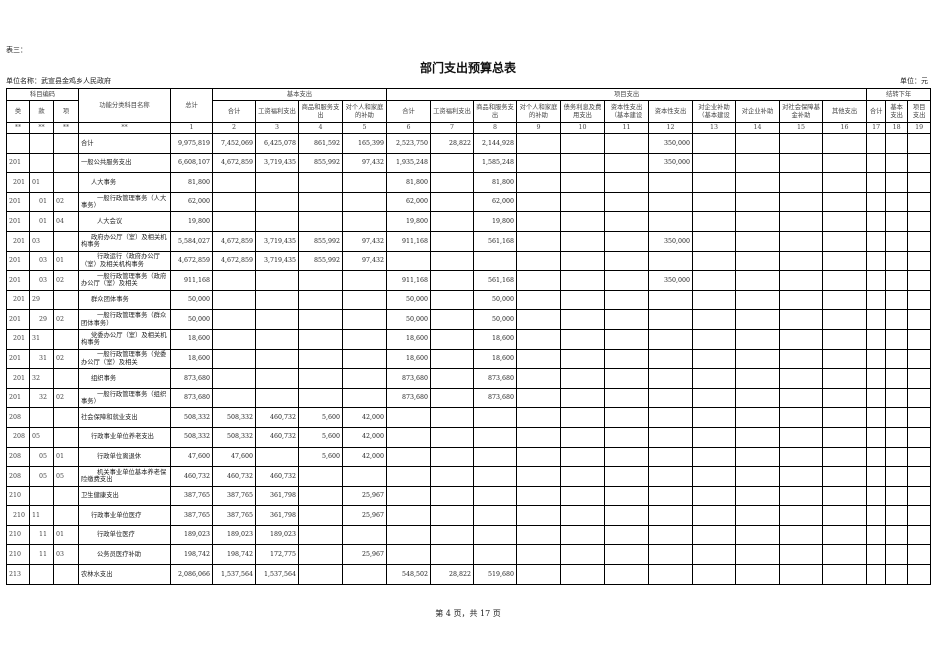 The width and height of the screenshot is (936, 662). What do you see at coordinates (626, 111) in the screenshot?
I see `project-col-header: 资本性支出（基本建设` at bounding box center [626, 111].